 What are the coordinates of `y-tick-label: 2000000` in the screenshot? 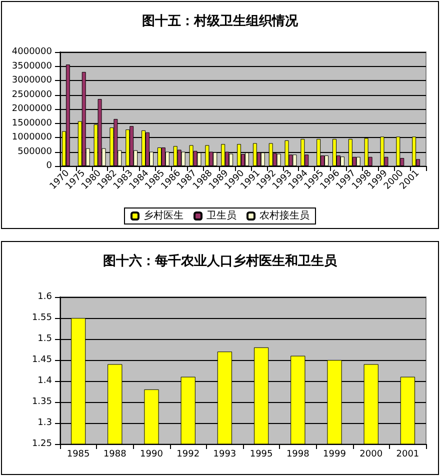 It's located at (32, 109).